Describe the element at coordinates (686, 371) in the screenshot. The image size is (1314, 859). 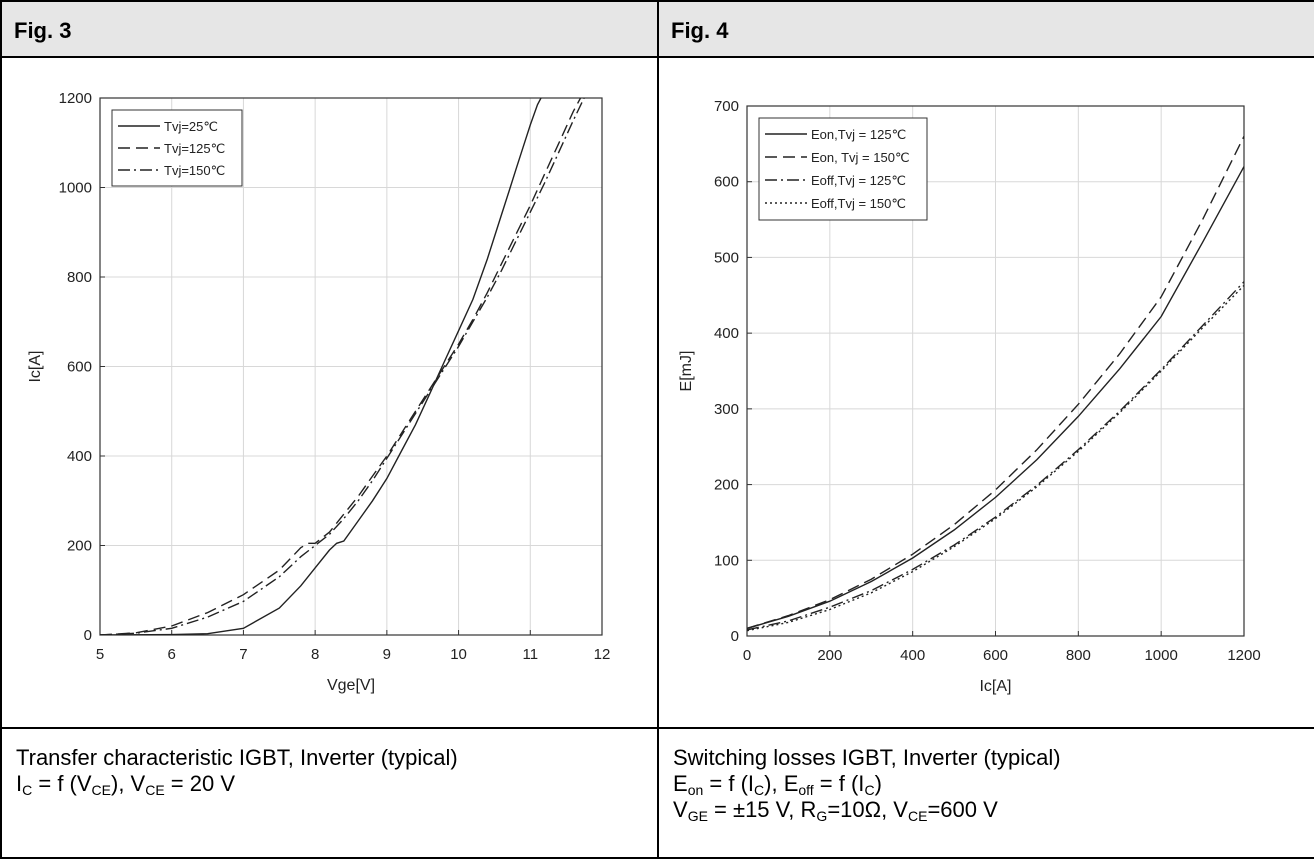
I see `y-axis-label: E[mJ]` at that location.